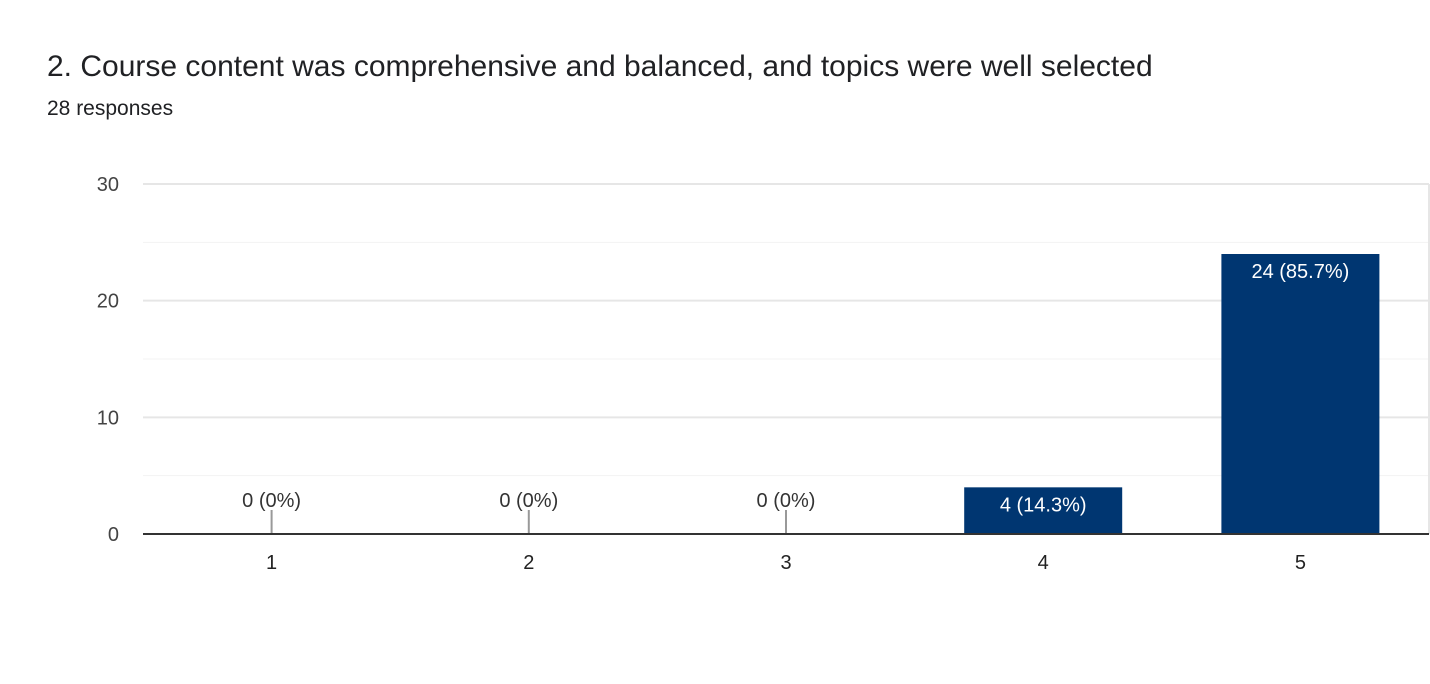 This screenshot has width=1430, height=684. Describe the element at coordinates (1300, 563) in the screenshot. I see `x-tick-label: 5` at that location.